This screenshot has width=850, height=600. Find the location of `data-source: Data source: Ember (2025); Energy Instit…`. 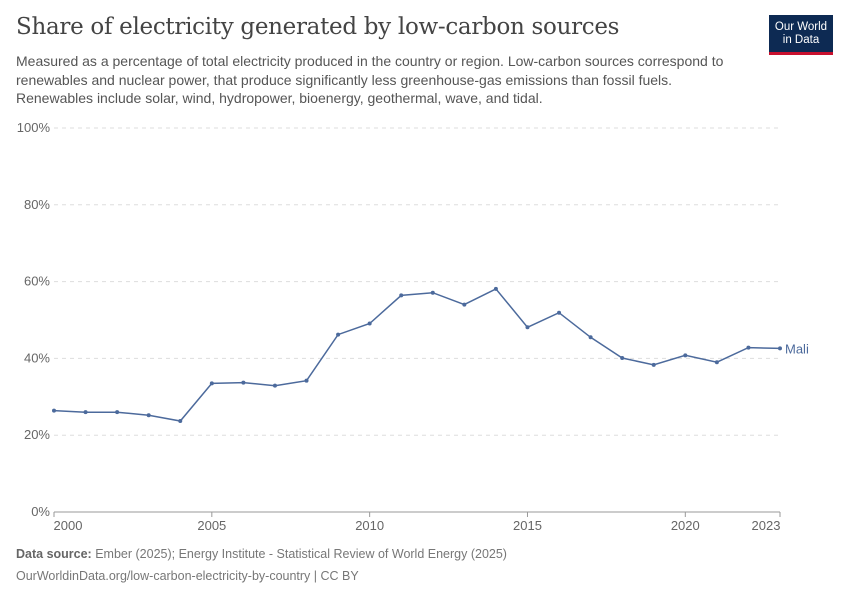

data-source: Data source: Ember (2025); Energy Instit… is located at coordinates (261, 554).